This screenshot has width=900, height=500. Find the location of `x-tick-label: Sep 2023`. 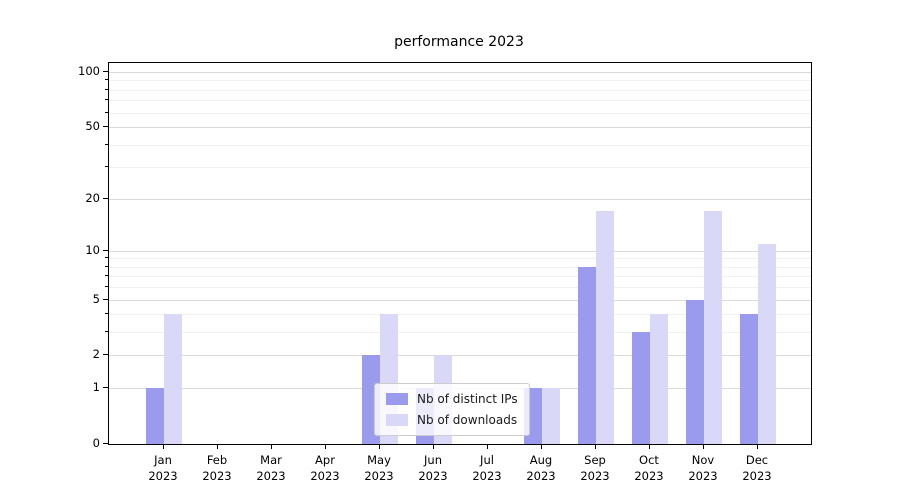

x-tick-label: Sep 2023 is located at coordinates (595, 468).